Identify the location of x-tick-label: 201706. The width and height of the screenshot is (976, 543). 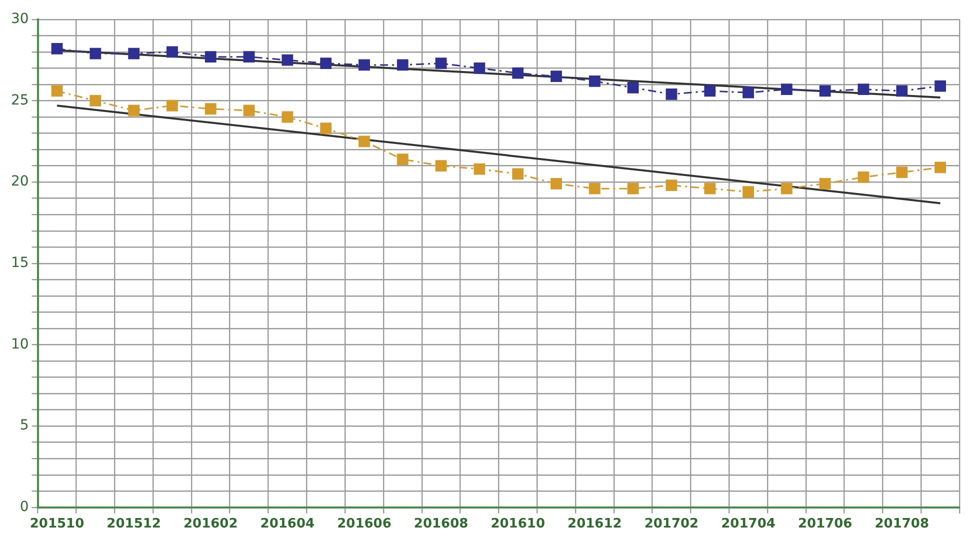
(825, 524).